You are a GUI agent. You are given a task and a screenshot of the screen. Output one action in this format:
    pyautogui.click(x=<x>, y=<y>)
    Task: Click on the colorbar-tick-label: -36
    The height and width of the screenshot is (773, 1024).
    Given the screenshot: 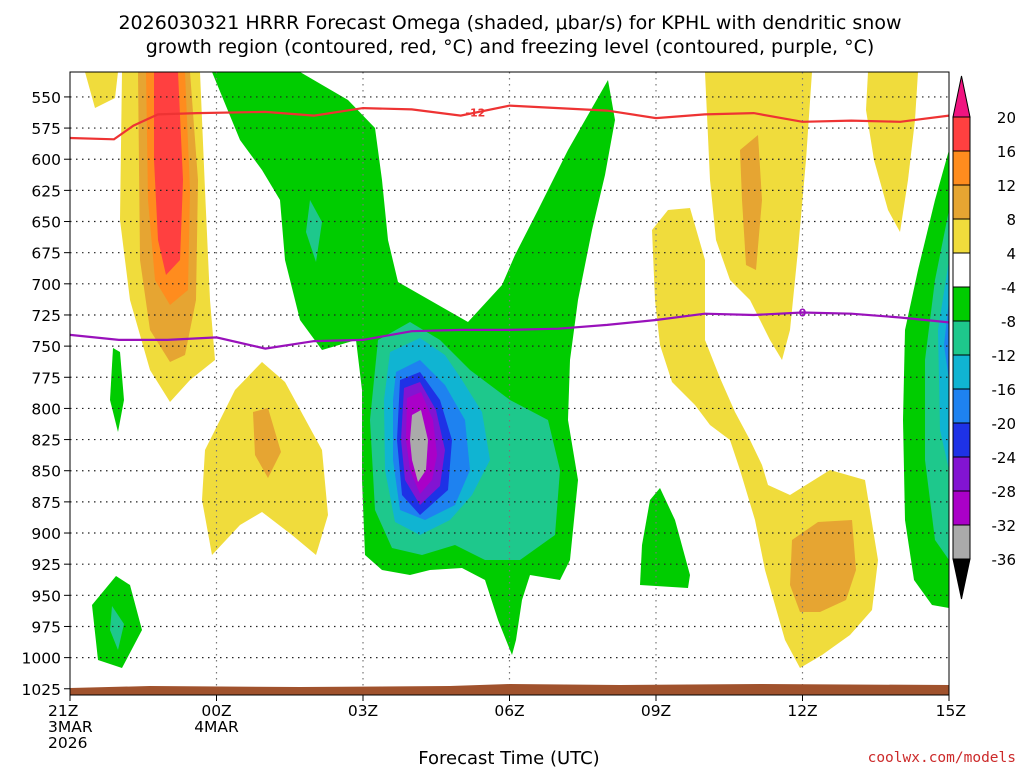 What is the action you would take?
    pyautogui.click(x=1004, y=560)
    